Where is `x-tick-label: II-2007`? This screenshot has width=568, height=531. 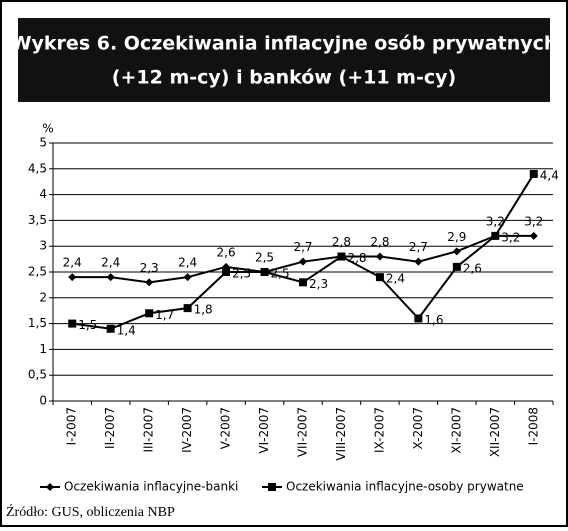 x-tick-label: II-2007 is located at coordinates (110, 428).